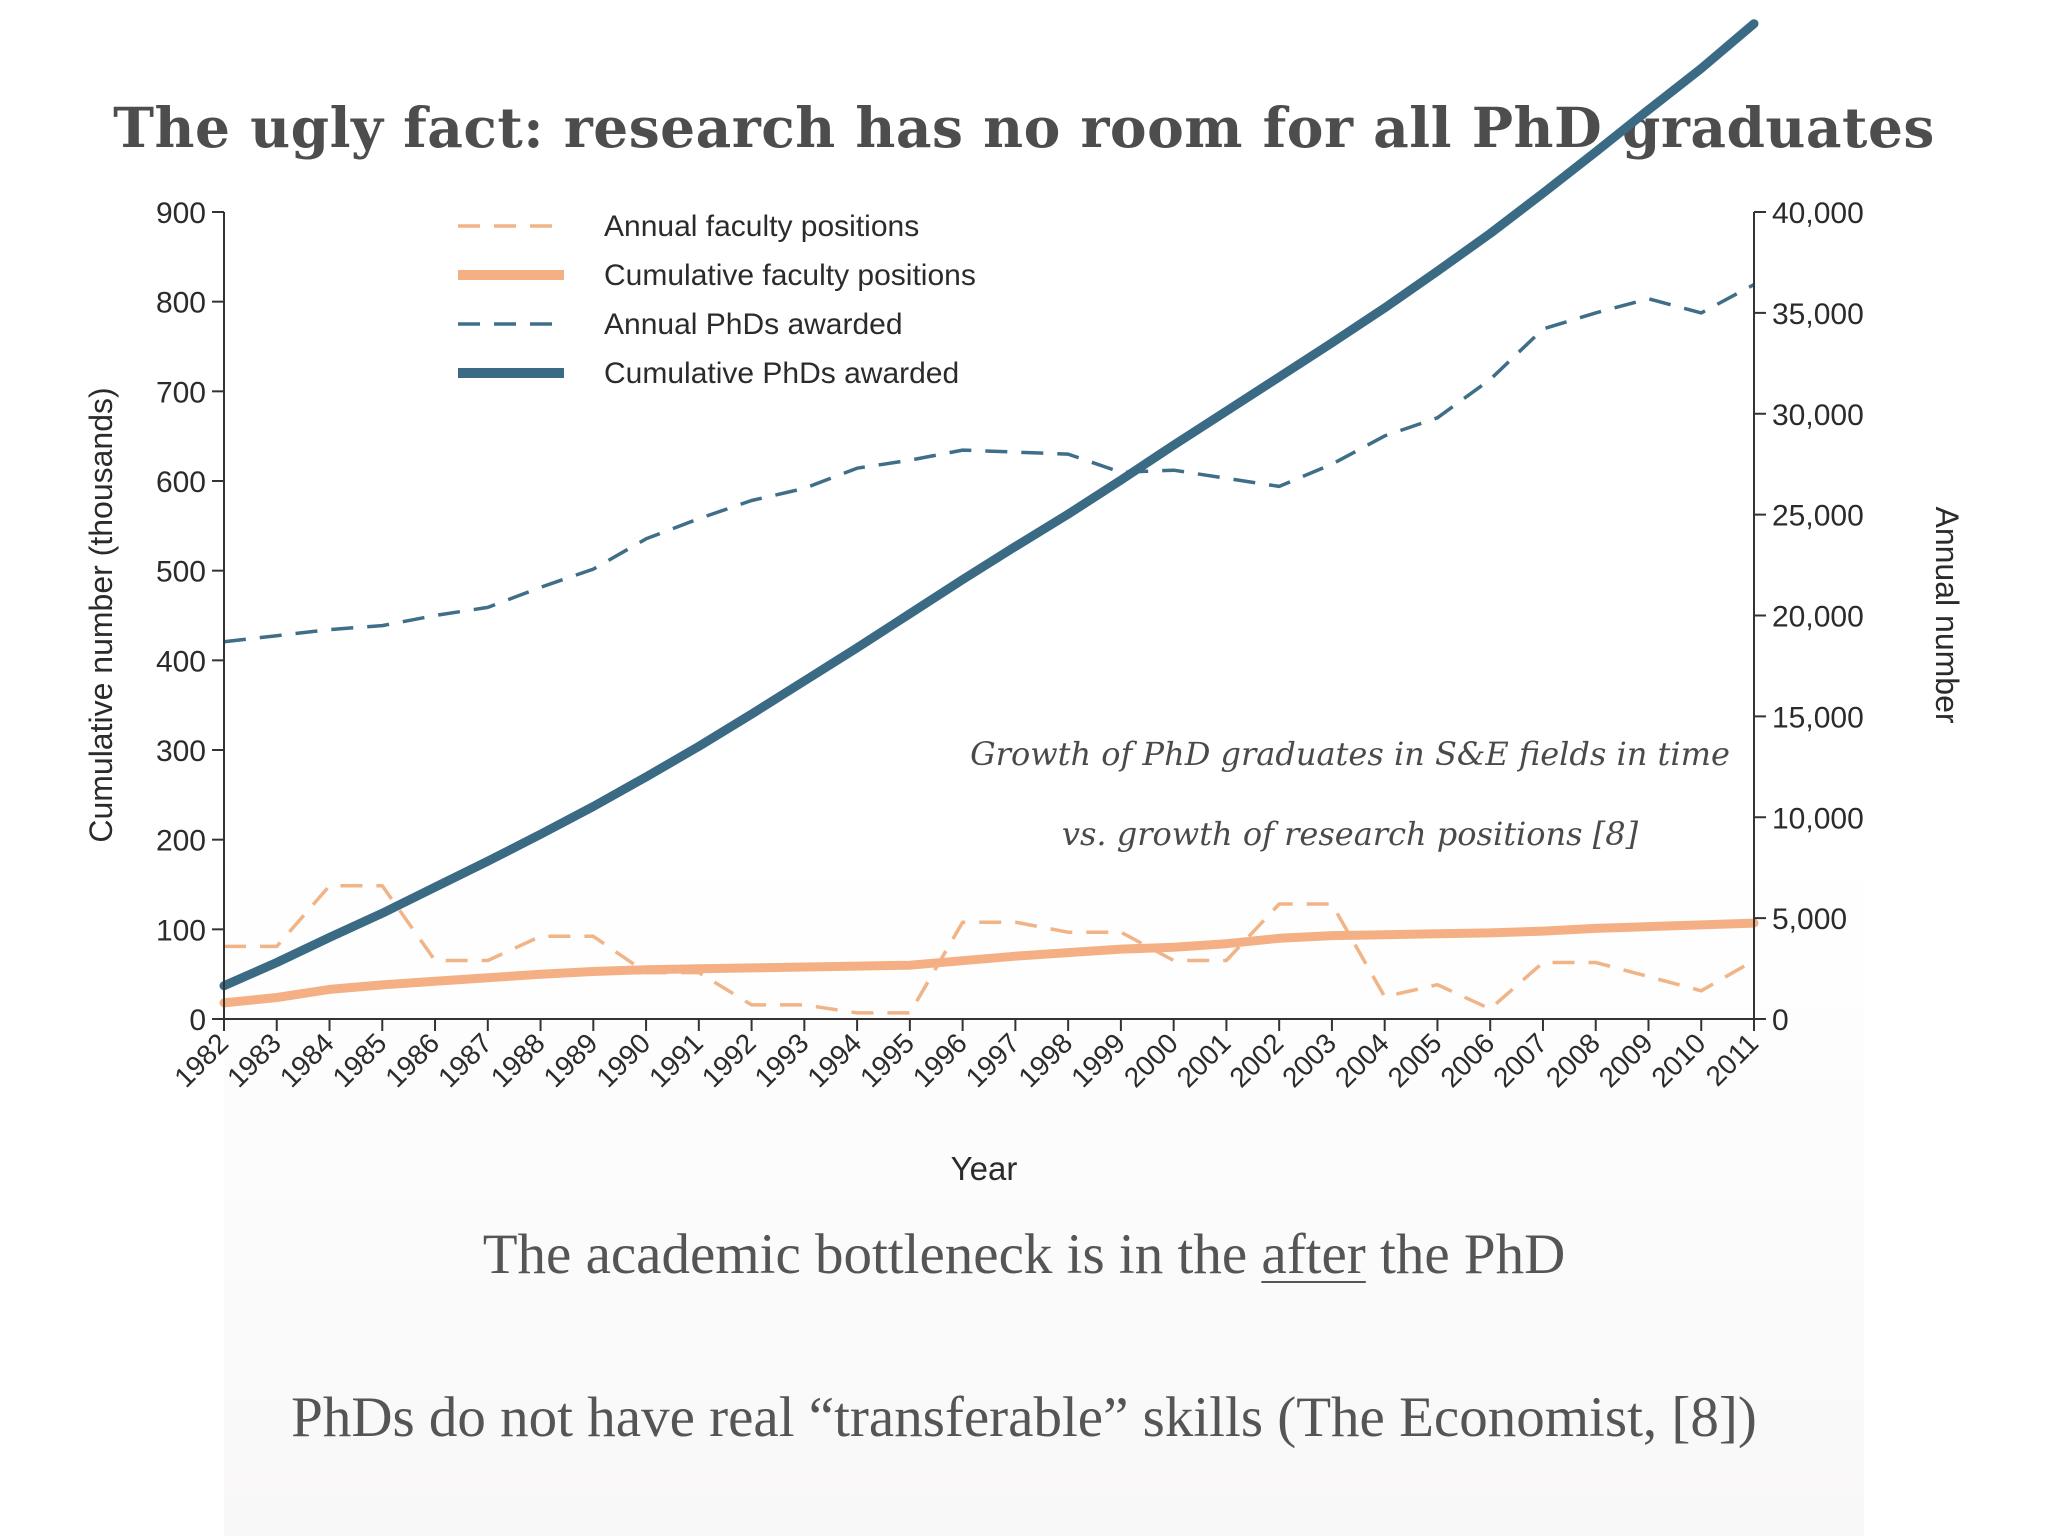 This screenshot has width=2048, height=1536. Describe the element at coordinates (181, 213) in the screenshot. I see `left-tick-label: 900` at that location.